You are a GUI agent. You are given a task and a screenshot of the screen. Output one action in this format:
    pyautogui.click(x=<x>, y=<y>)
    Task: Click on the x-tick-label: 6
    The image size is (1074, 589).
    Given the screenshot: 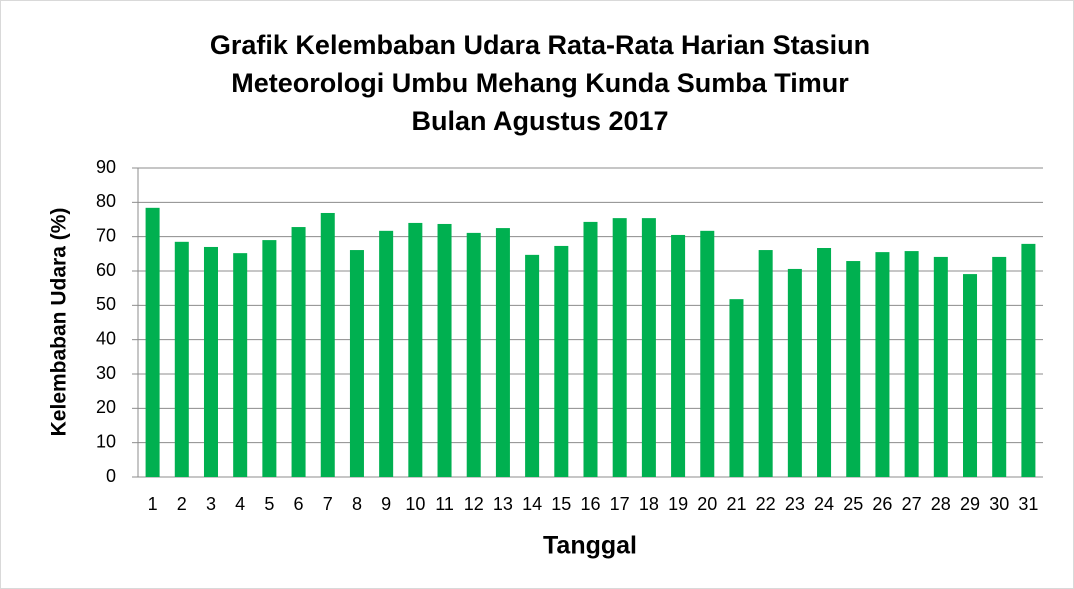 What is the action you would take?
    pyautogui.click(x=299, y=504)
    